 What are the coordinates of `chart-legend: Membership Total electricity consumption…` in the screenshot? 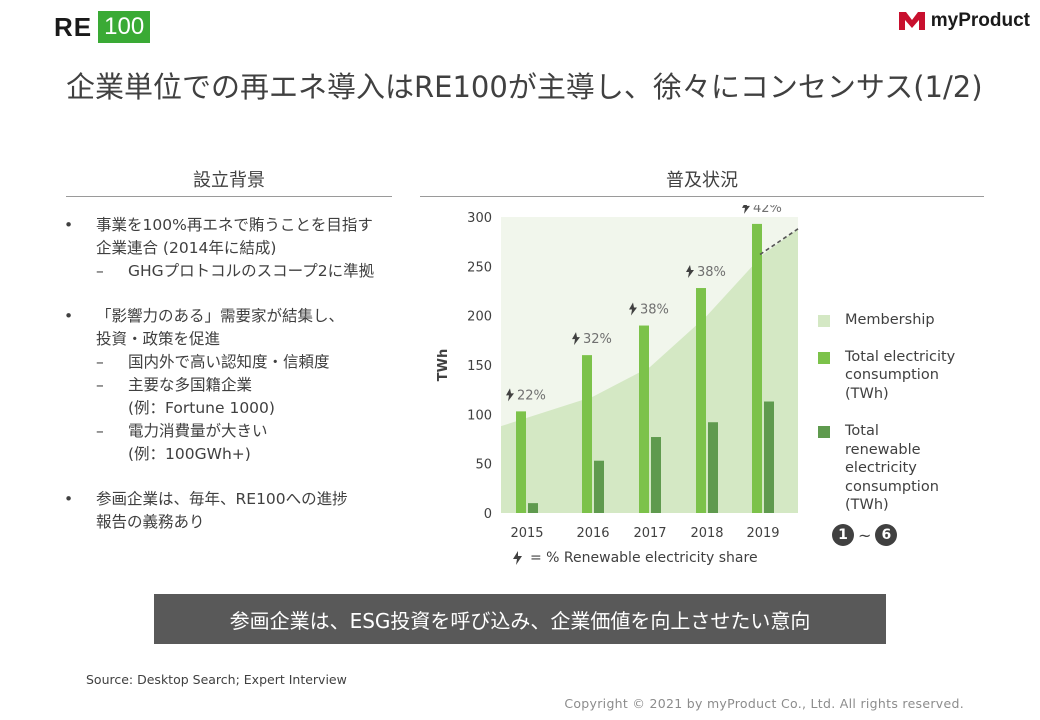 It's located at (918, 413).